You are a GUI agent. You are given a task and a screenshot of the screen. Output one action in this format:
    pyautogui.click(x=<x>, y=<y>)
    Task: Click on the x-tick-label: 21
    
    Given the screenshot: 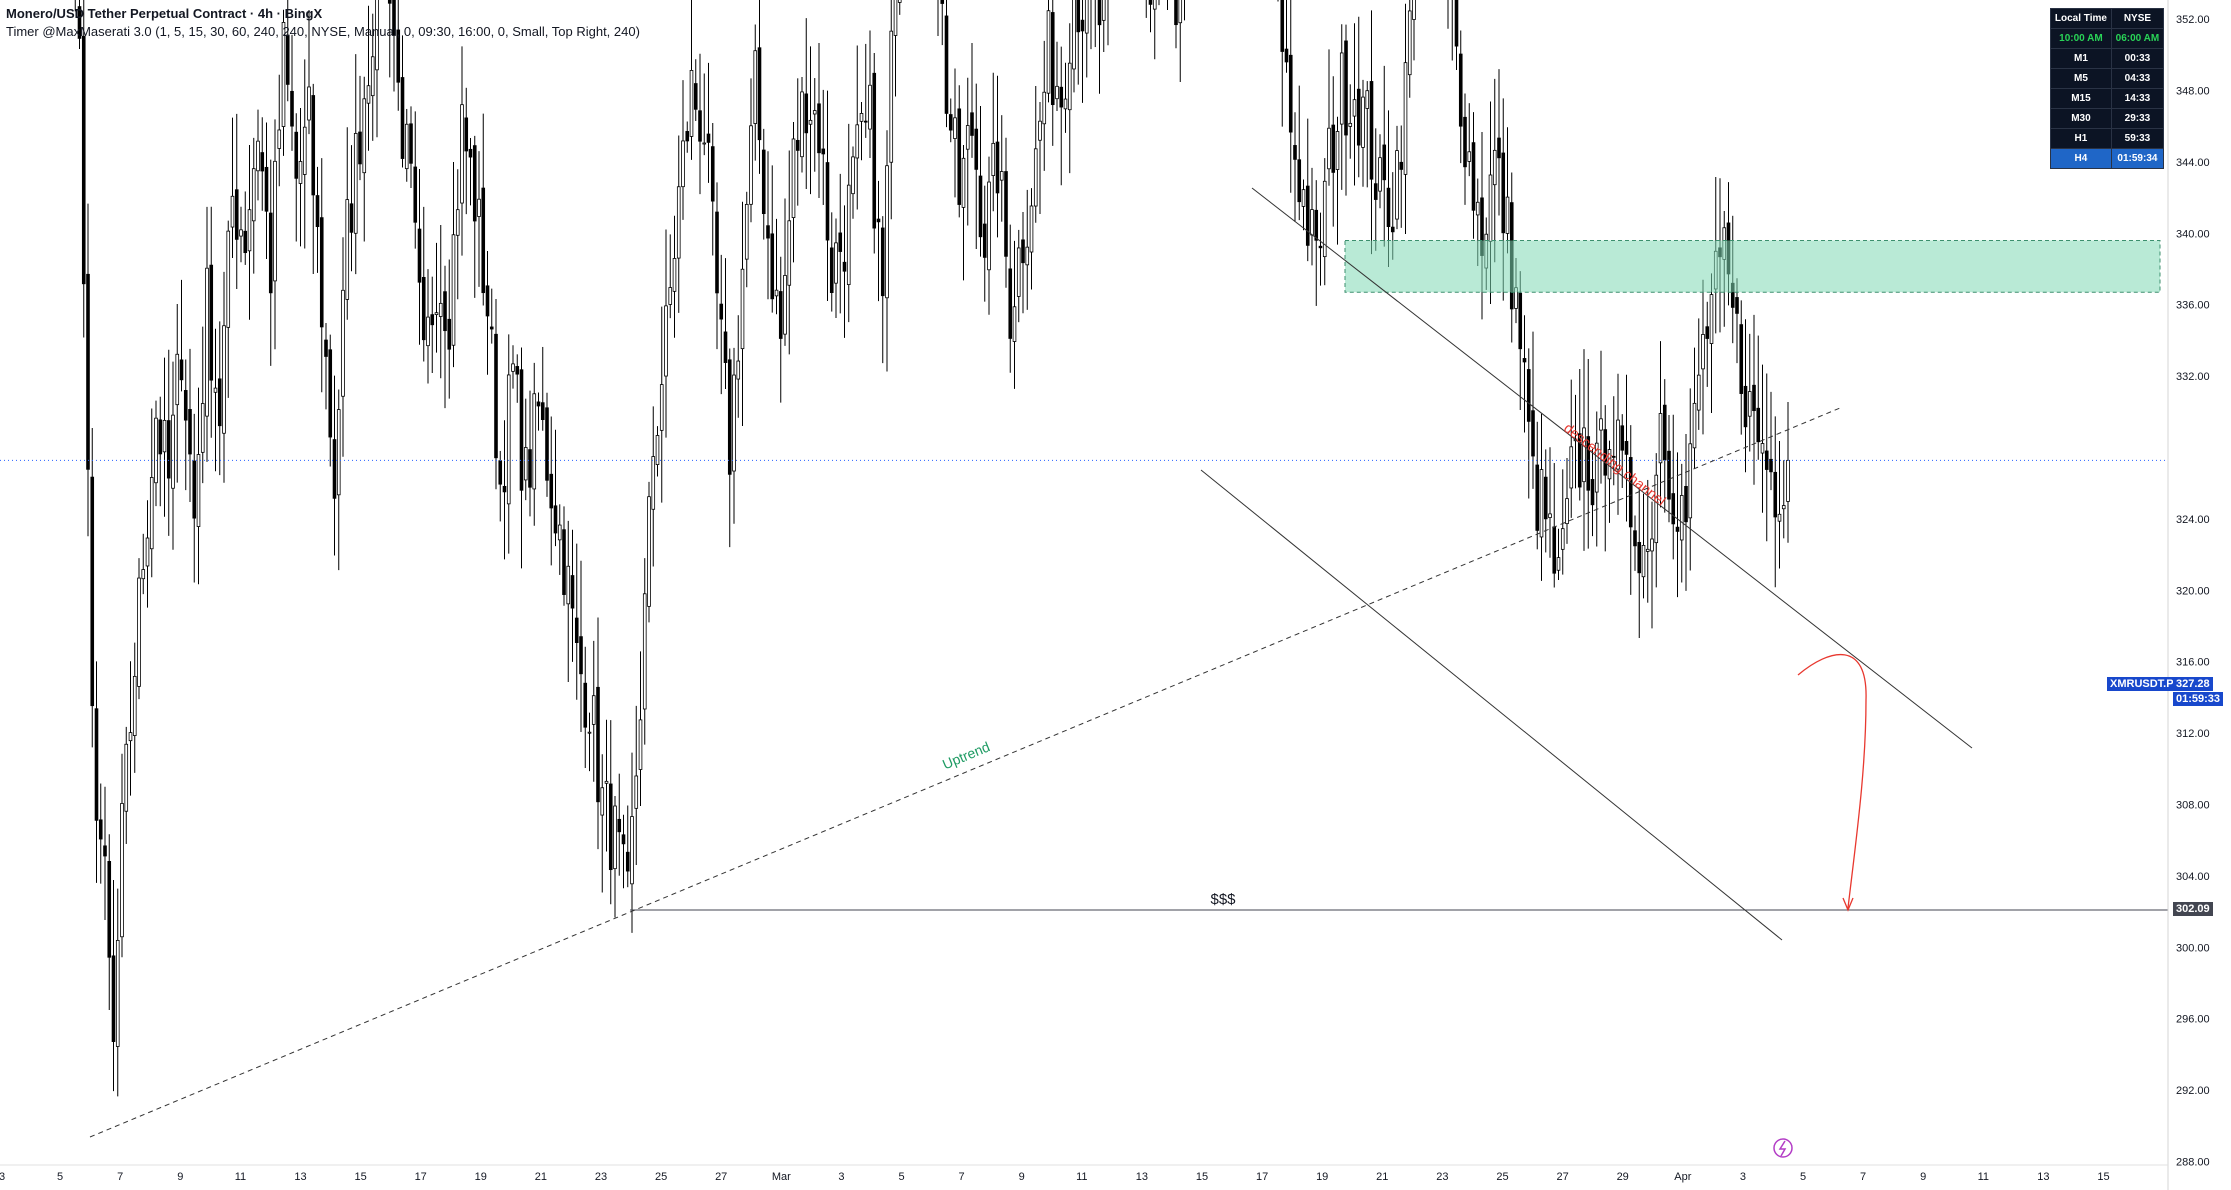 What is the action you would take?
    pyautogui.click(x=1382, y=1177)
    